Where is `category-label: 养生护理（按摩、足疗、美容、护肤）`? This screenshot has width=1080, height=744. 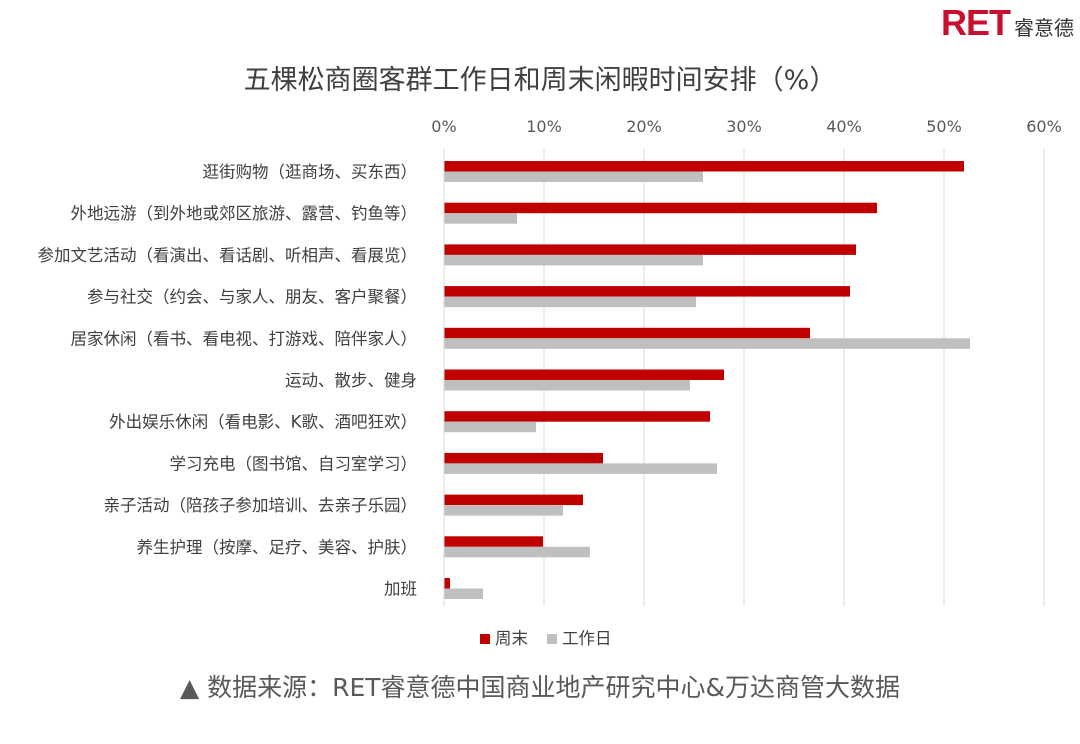
category-label: 养生护理（按摩、足疗、美容、护肤） is located at coordinates (277, 547).